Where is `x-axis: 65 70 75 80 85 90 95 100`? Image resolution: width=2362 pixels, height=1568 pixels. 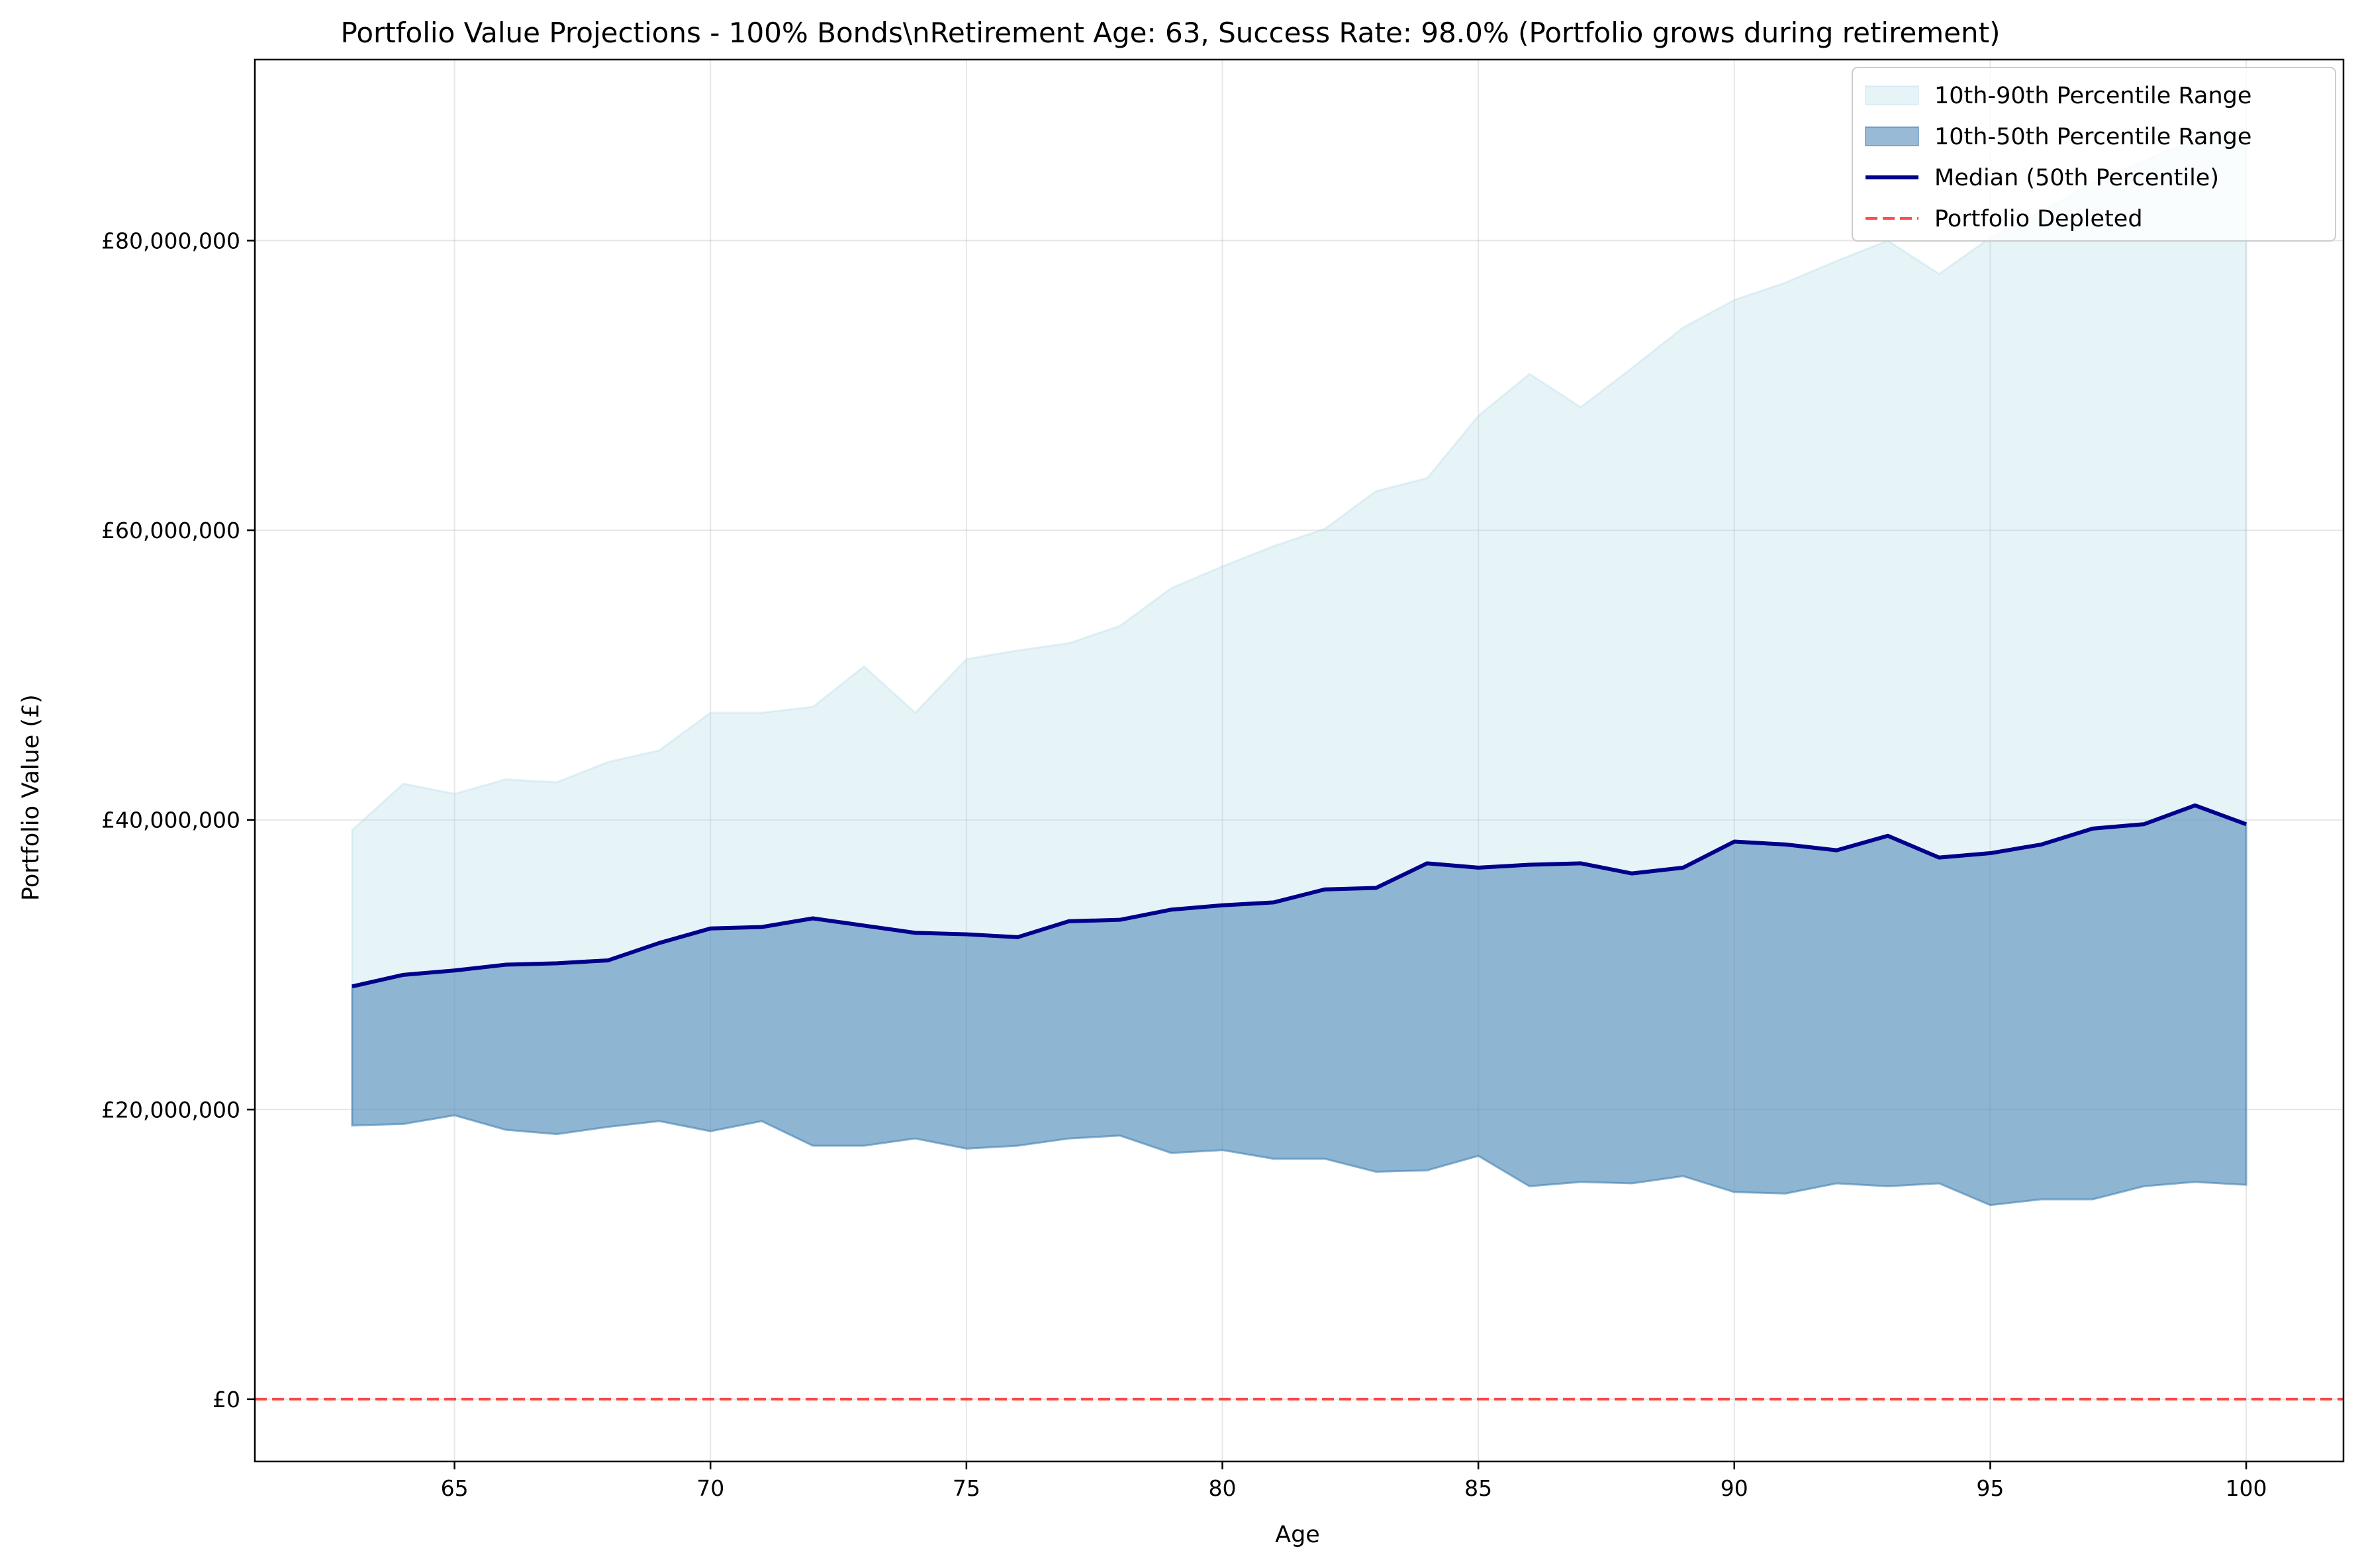
x-axis: 65 70 75 80 85 90 95 100 is located at coordinates (1354, 1481).